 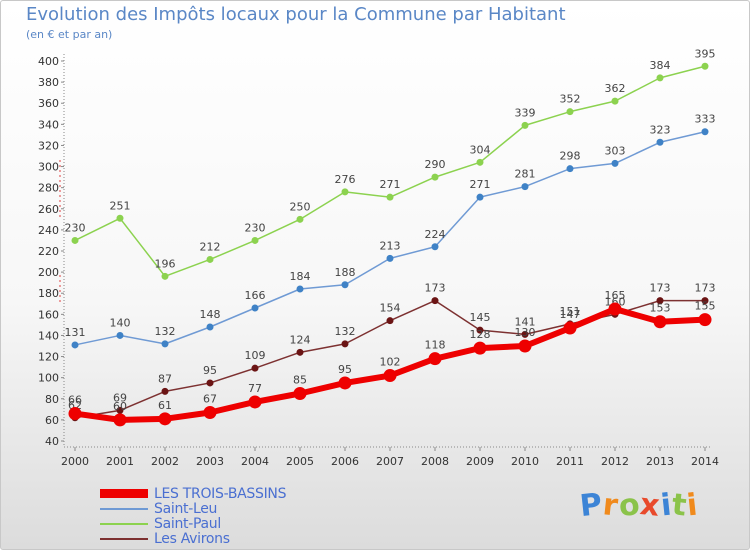 What do you see at coordinates (48, 357) in the screenshot?
I see `y-tick-label: 120` at bounding box center [48, 357].